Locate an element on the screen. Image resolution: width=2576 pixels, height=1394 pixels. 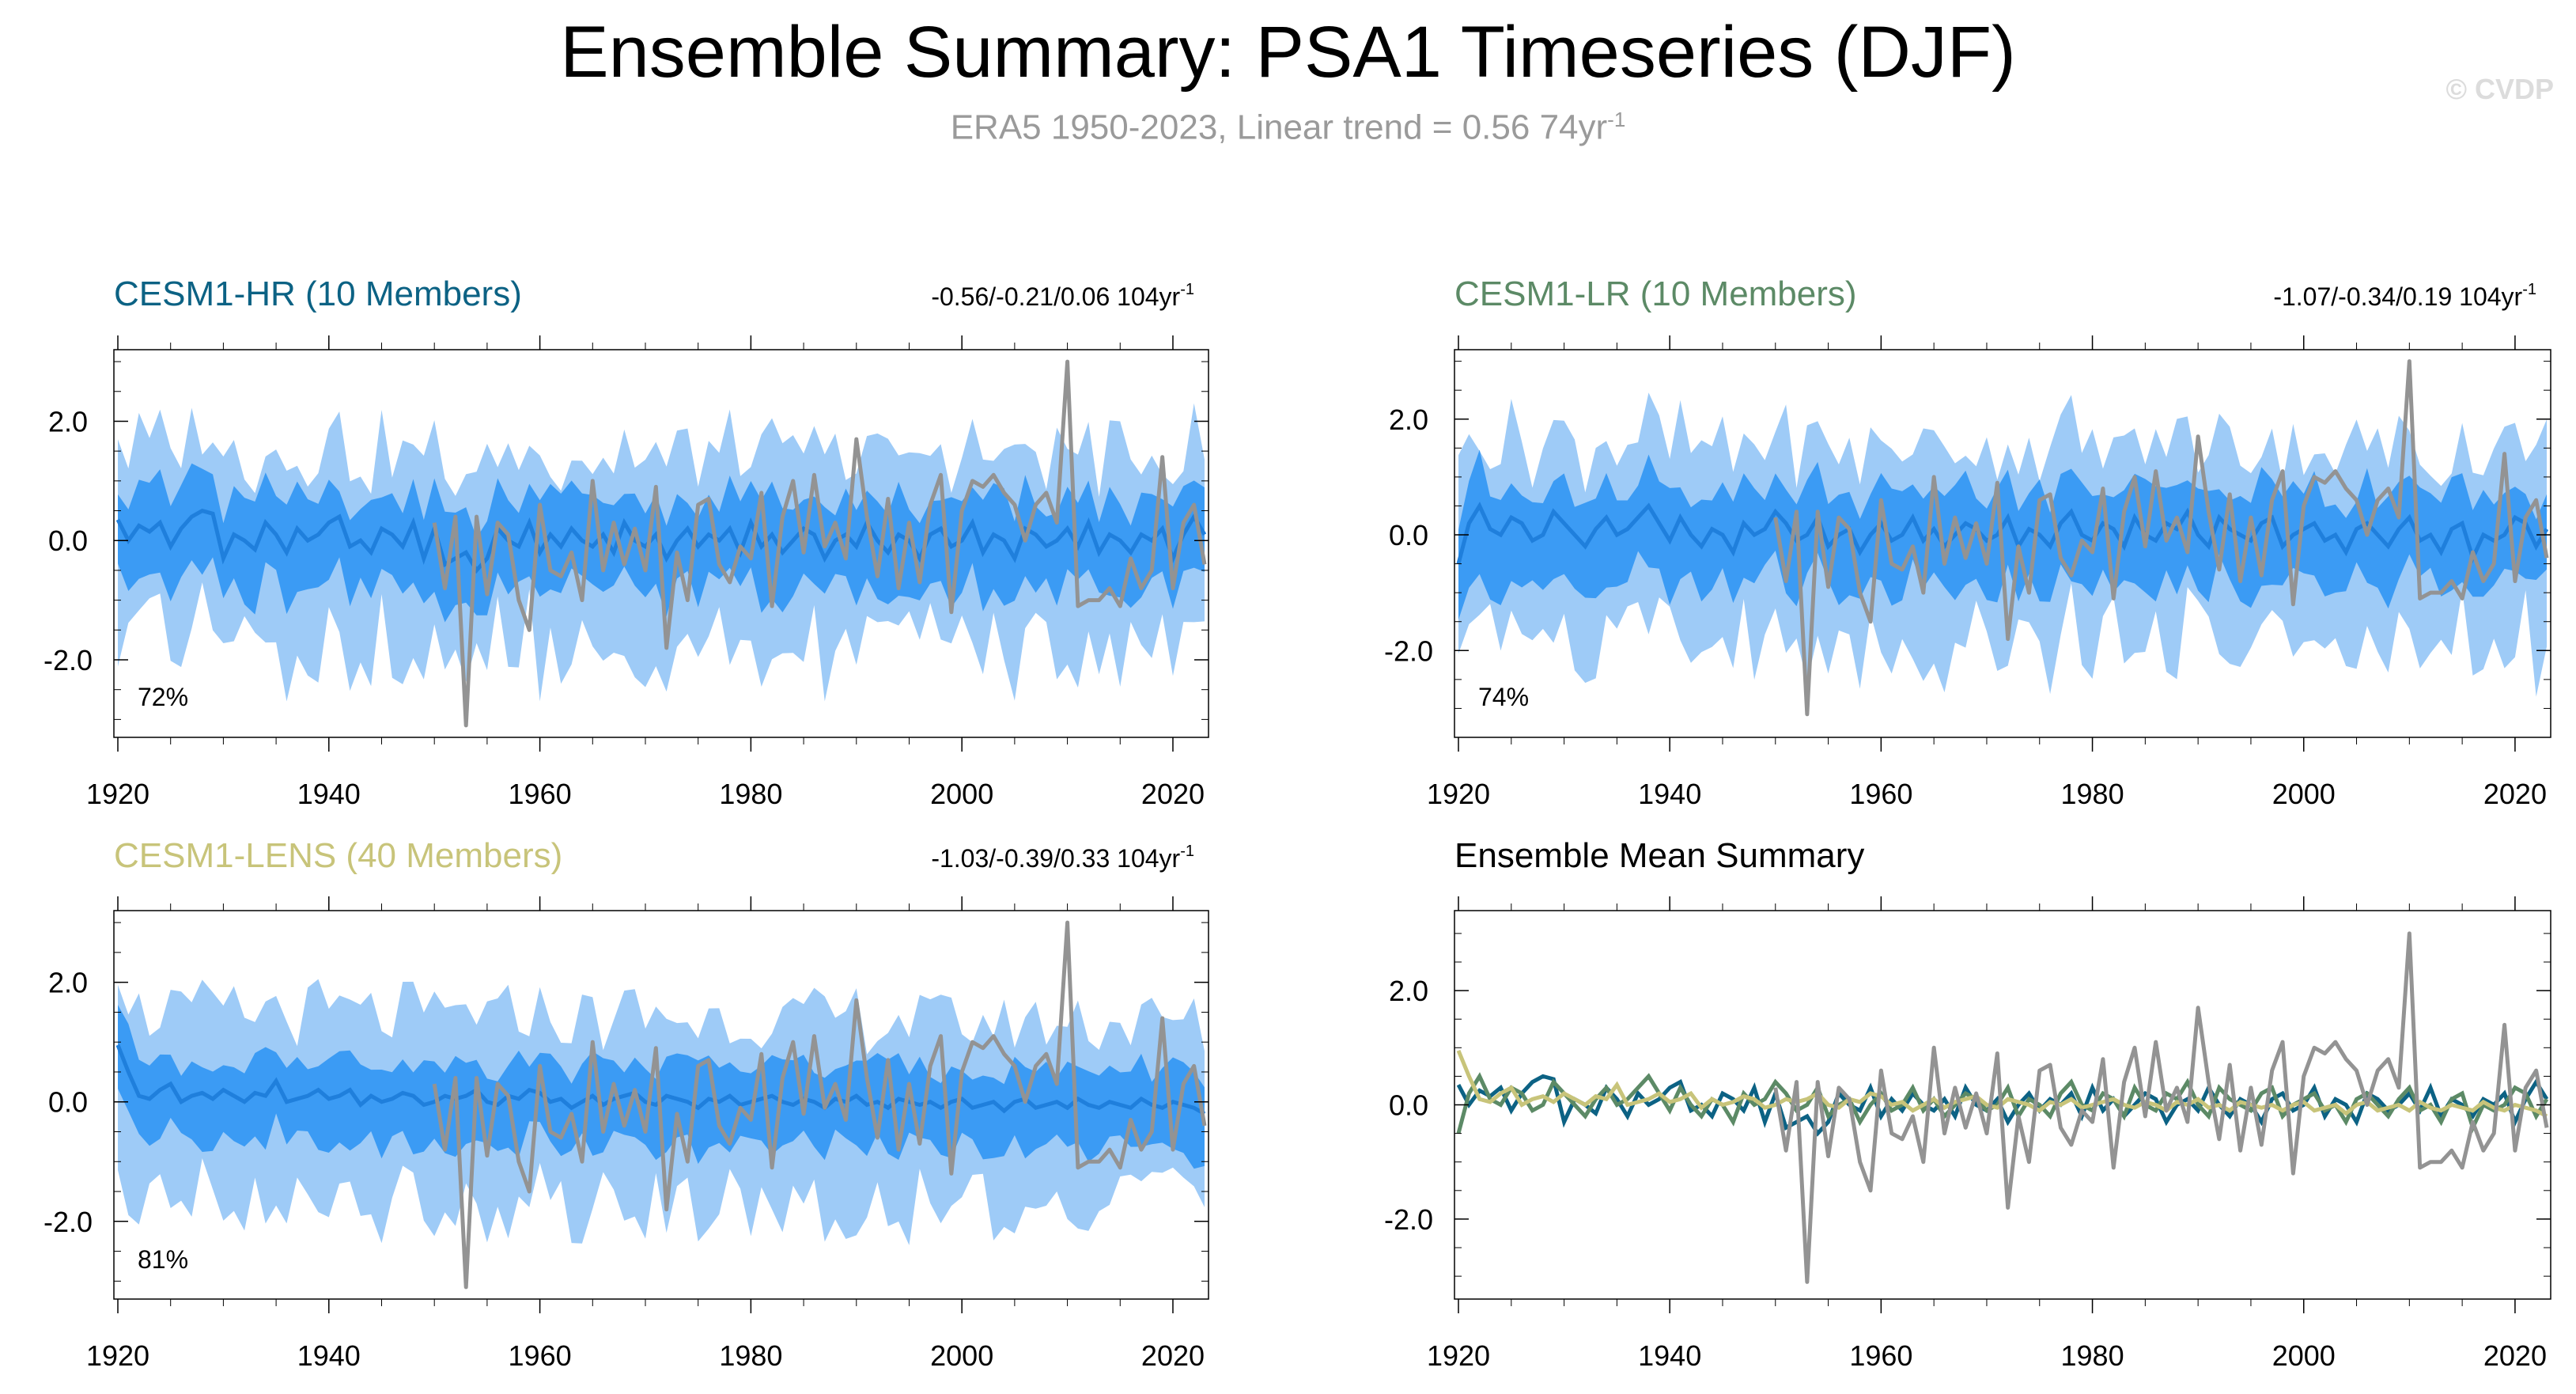
watermark: © CVDP is located at coordinates (2499, 89).